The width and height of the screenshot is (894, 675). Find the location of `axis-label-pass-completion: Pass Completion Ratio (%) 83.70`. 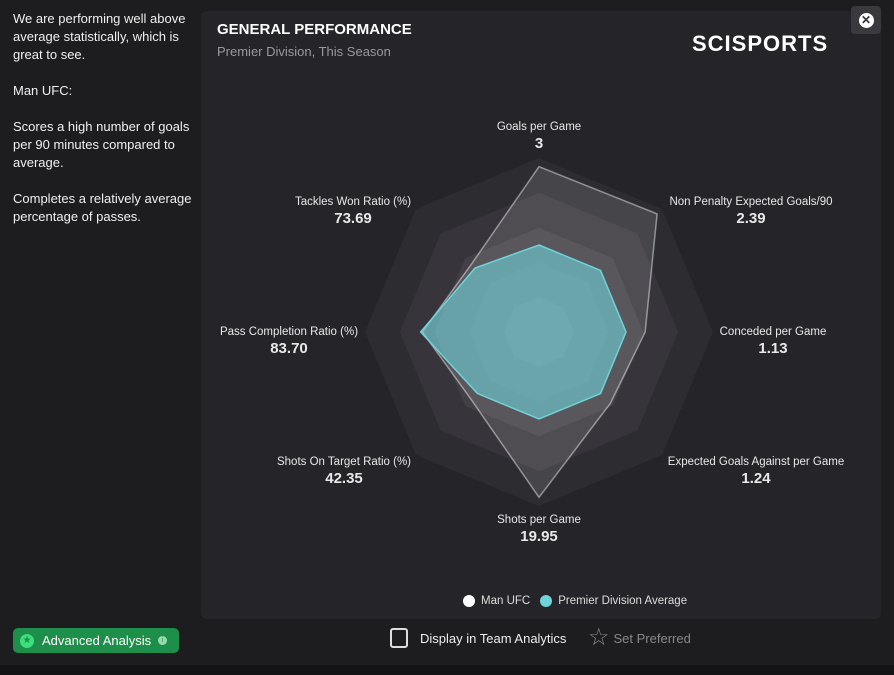

axis-label-pass-completion: Pass Completion Ratio (%) 83.70 is located at coordinates (289, 341).